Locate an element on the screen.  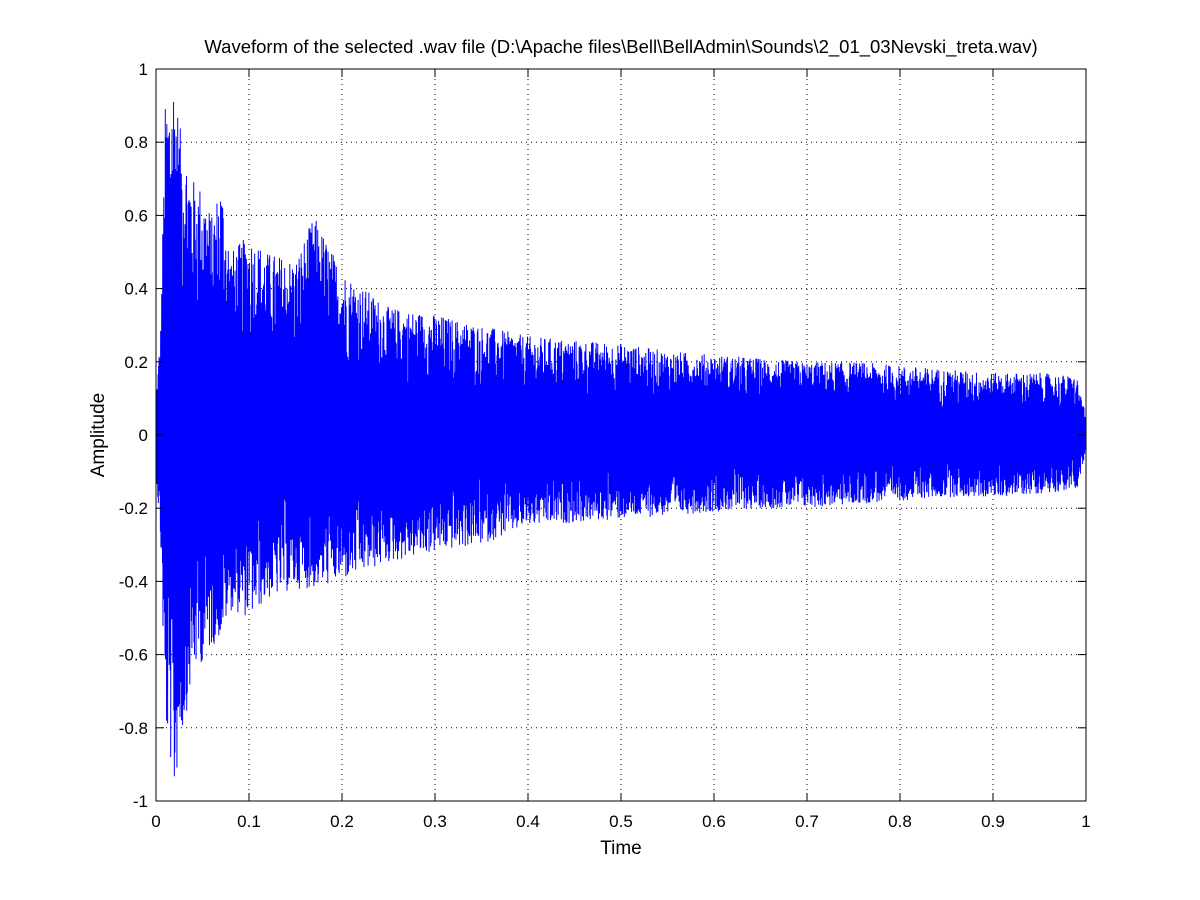
x-tick-label: 0.9 is located at coordinates (993, 821).